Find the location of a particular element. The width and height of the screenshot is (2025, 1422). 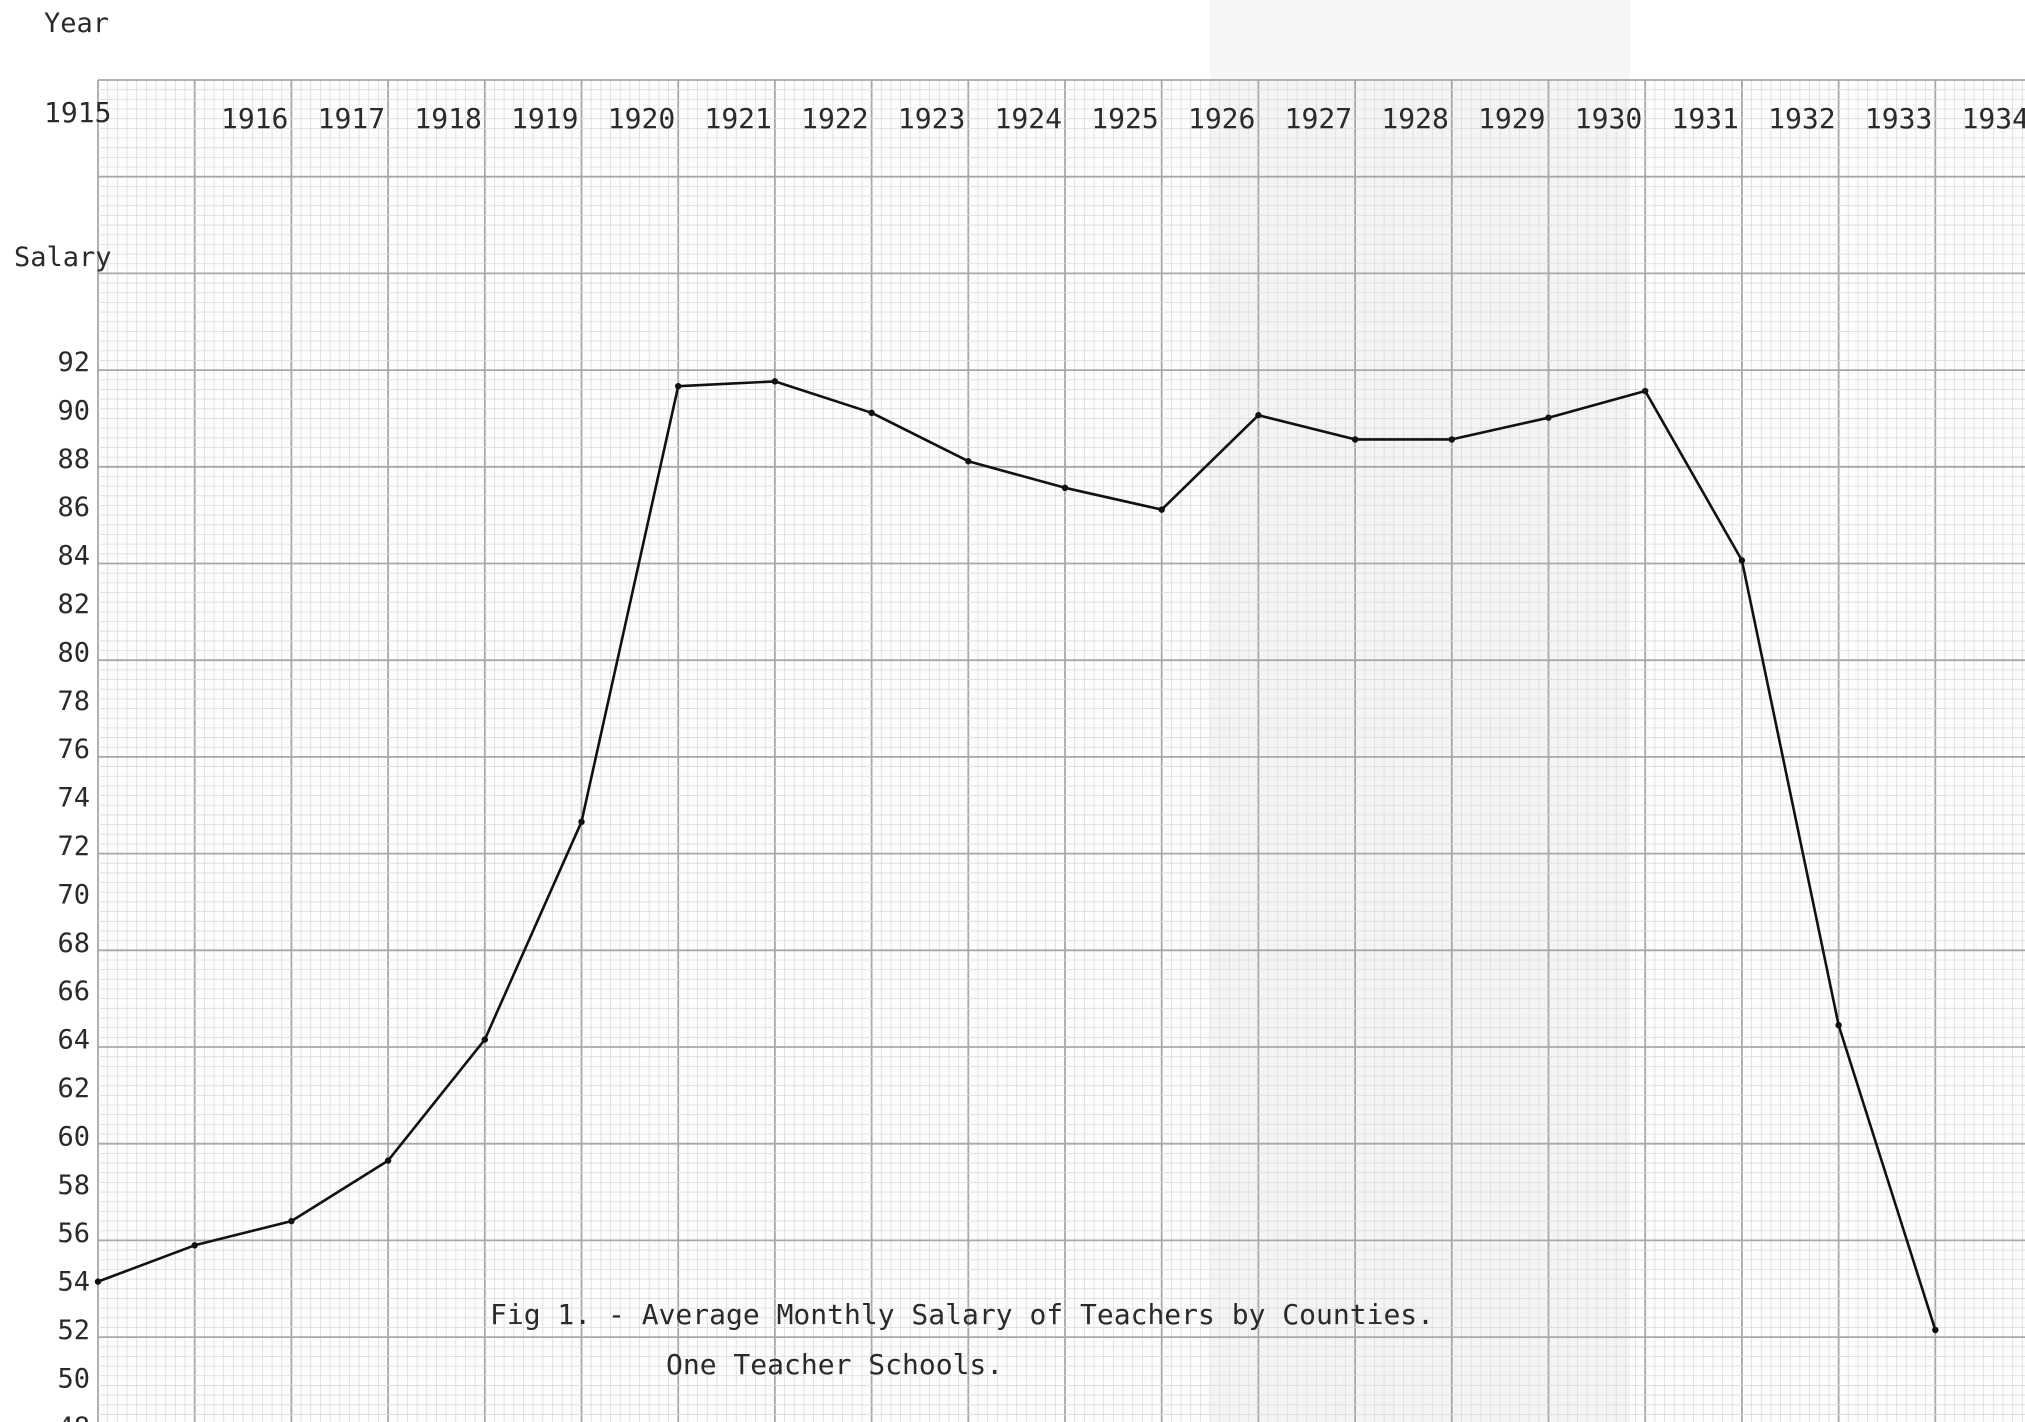

x-tick-label: 1928 is located at coordinates (1414, 118).